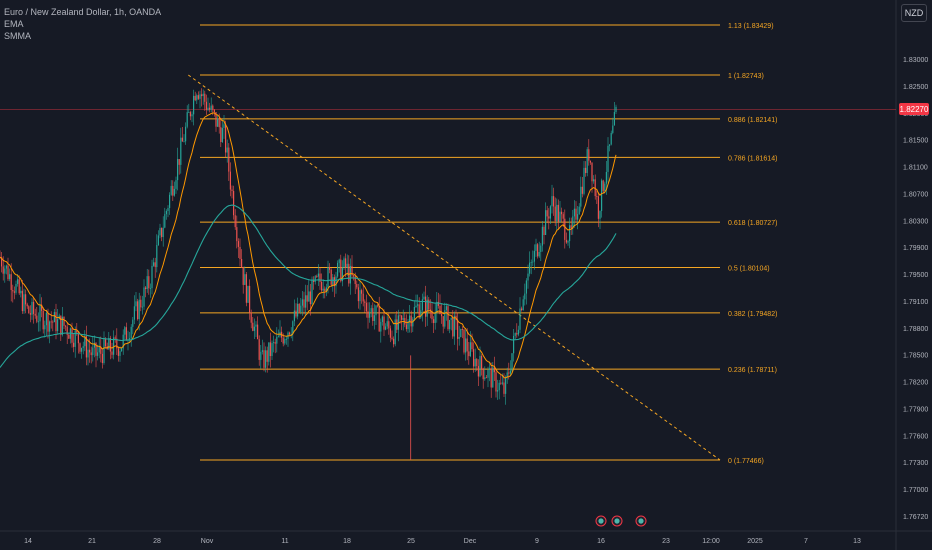 This screenshot has width=932, height=550. What do you see at coordinates (914, 13) in the screenshot?
I see `currency-button: NZD` at bounding box center [914, 13].